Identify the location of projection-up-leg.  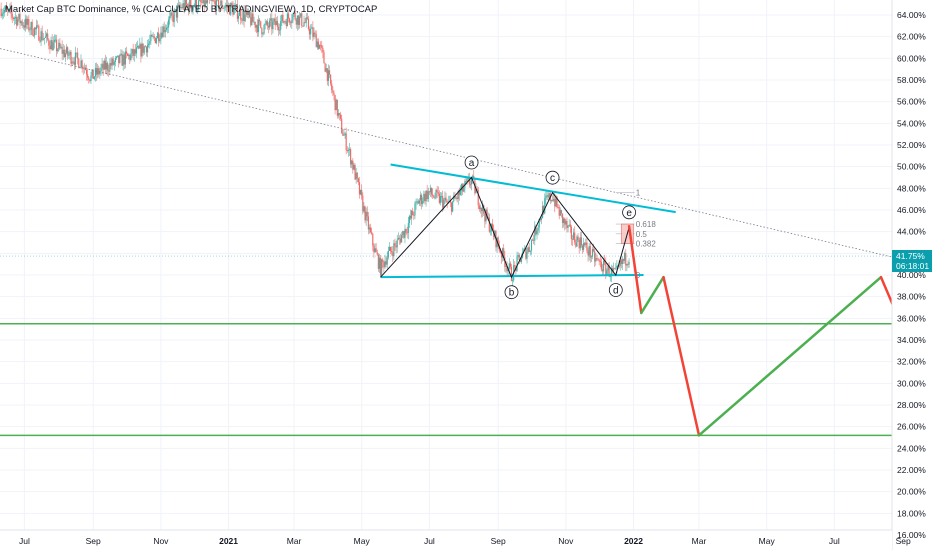
(652, 295).